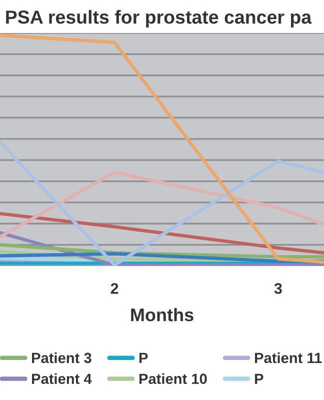  Describe the element at coordinates (62, 378) in the screenshot. I see `legend-label: Patient 4` at that location.